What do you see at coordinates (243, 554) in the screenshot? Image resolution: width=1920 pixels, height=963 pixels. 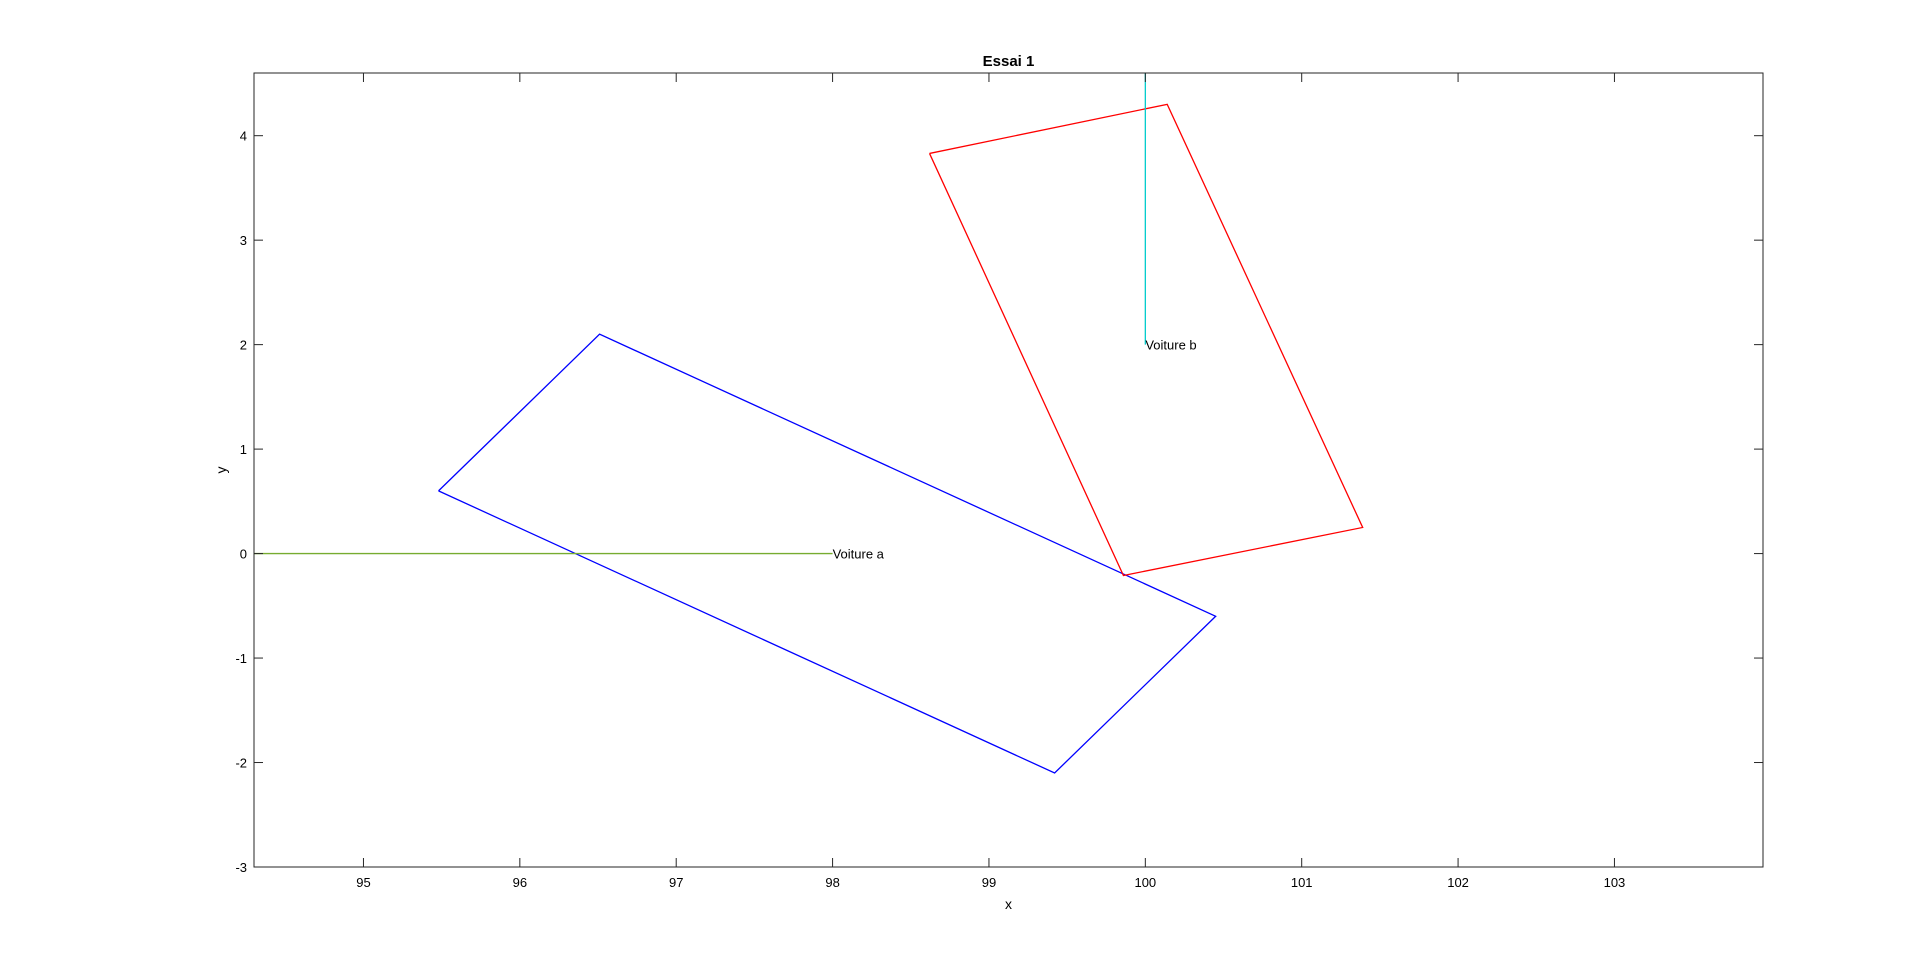 I see `y-tick-label: 0` at bounding box center [243, 554].